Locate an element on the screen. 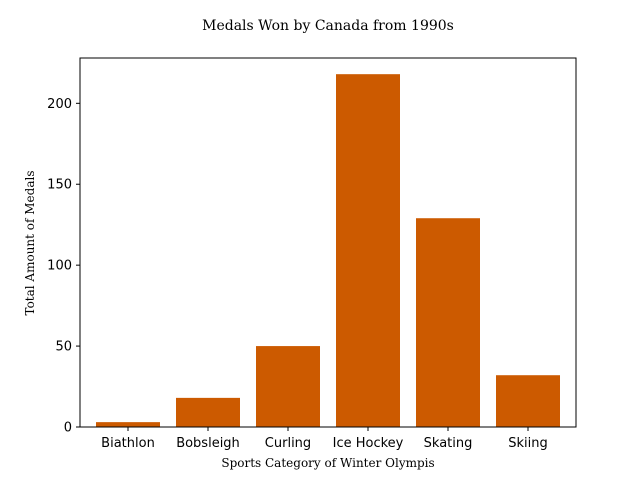 The width and height of the screenshot is (640, 480). x-axis-label: Sports Category of Winter Olympis is located at coordinates (327, 463).